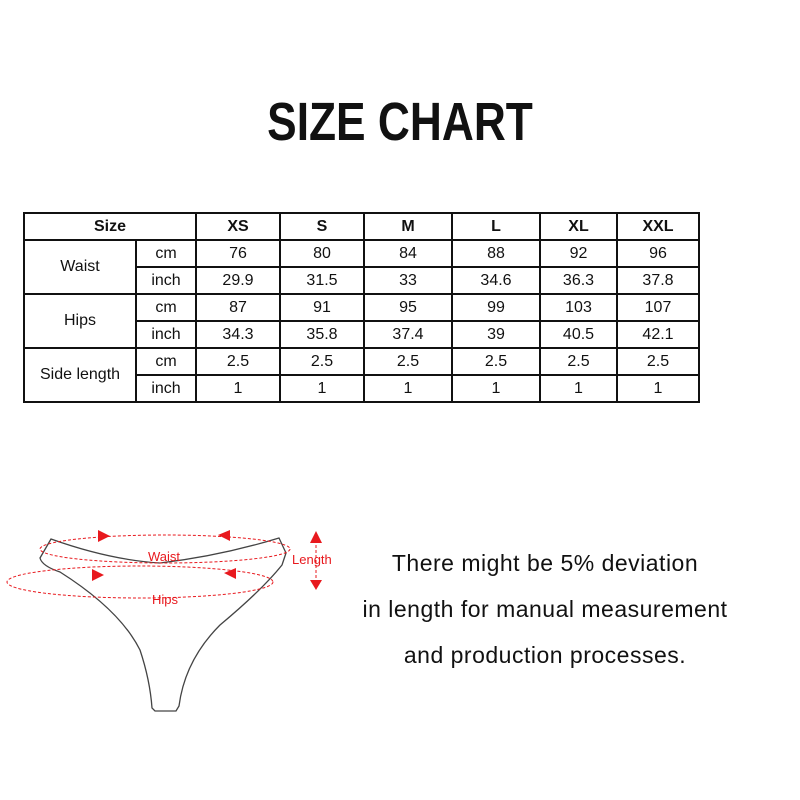 The image size is (800, 800). What do you see at coordinates (578, 307) in the screenshot?
I see `value-cell: 103` at bounding box center [578, 307].